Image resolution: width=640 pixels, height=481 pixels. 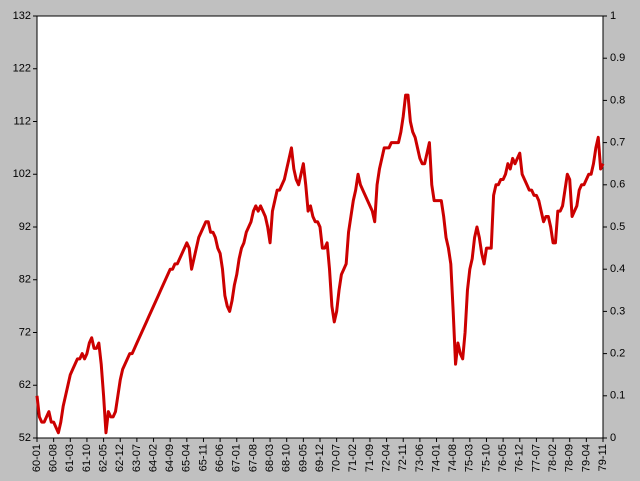 I want to click on y-tick-label: 112, so click(x=22, y=121).